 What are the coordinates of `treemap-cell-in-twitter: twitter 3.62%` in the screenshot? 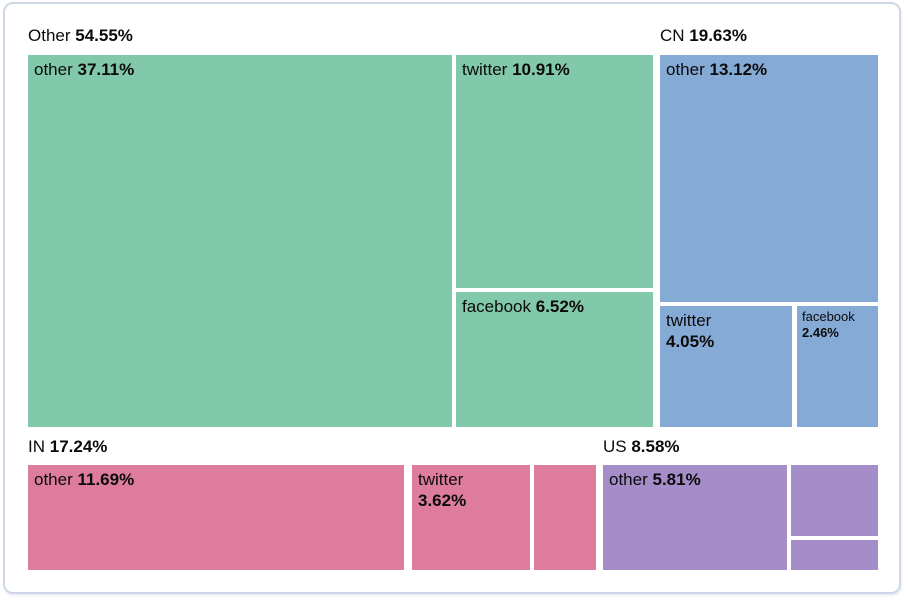 It's located at (471, 517).